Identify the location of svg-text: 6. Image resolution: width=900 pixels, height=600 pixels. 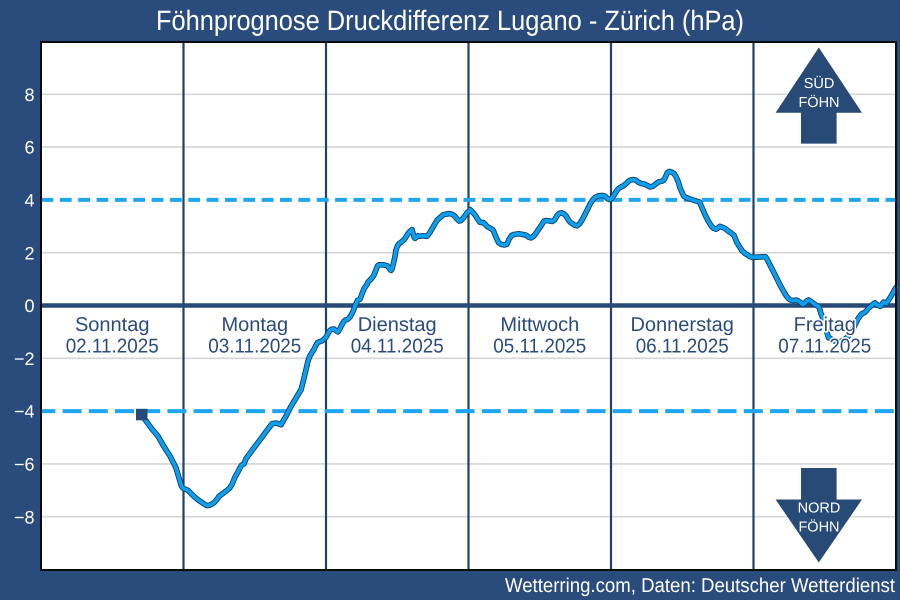
(29, 148).